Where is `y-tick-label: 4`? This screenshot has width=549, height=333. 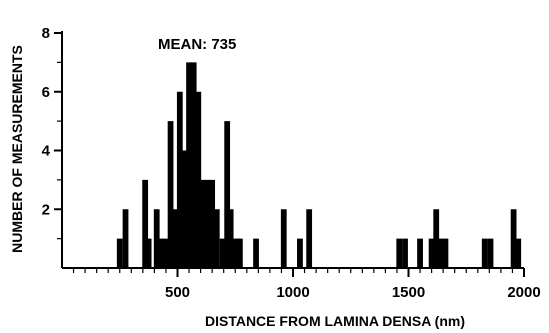
y-tick-label: 4 is located at coordinates (46, 151).